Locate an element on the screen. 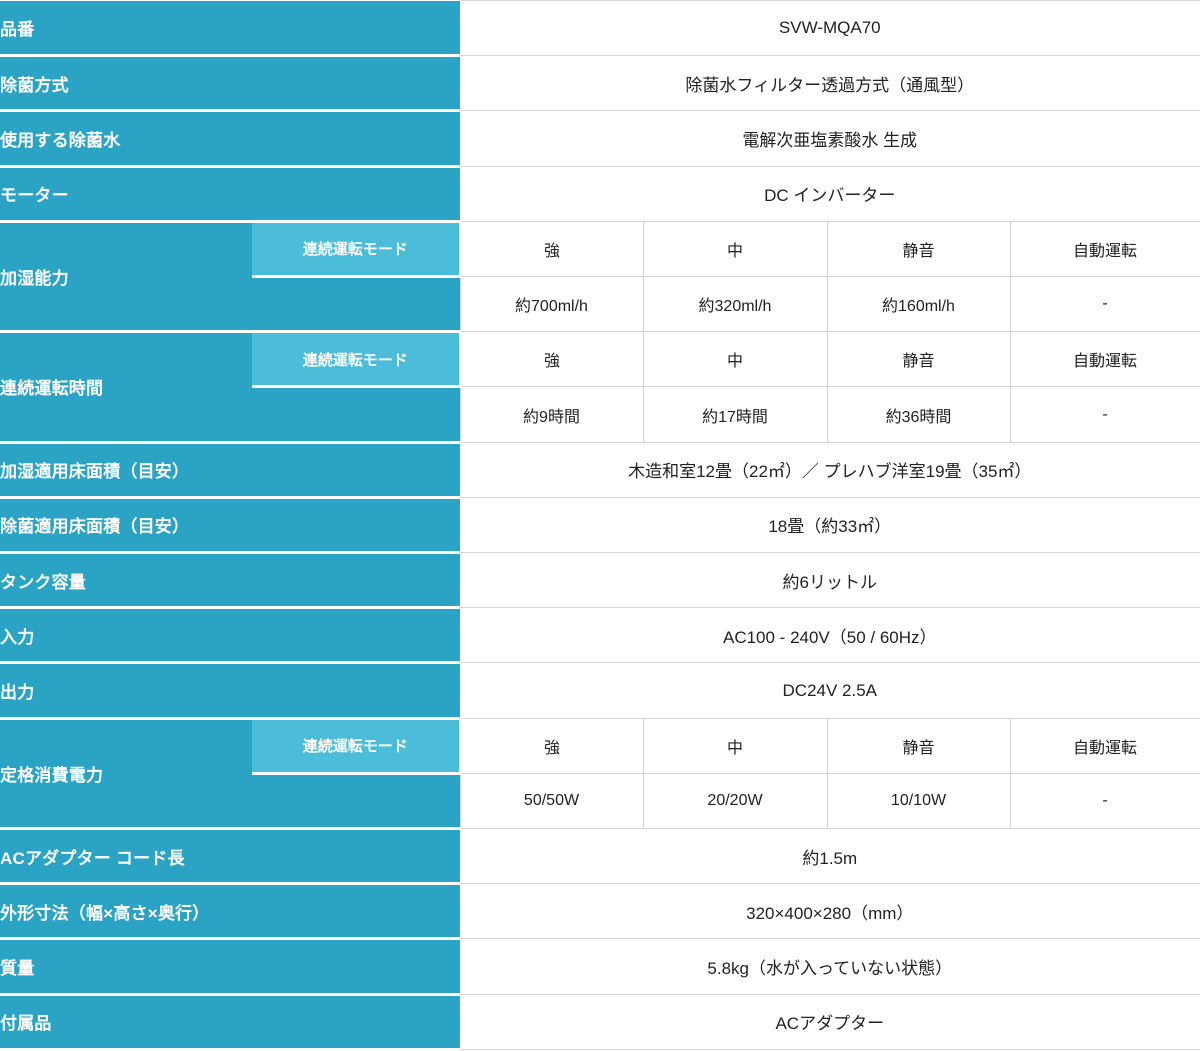  row-value-ac-adapter-cord-length: 約1.5m is located at coordinates (830, 856).